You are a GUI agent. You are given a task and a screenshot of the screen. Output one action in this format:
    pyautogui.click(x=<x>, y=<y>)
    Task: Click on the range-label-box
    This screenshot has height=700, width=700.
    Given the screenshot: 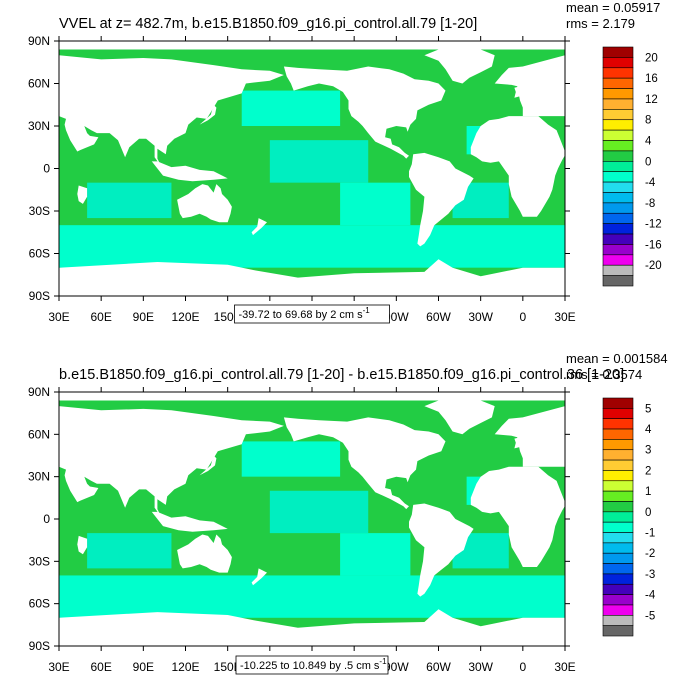 What is the action you would take?
    pyautogui.click(x=312, y=314)
    